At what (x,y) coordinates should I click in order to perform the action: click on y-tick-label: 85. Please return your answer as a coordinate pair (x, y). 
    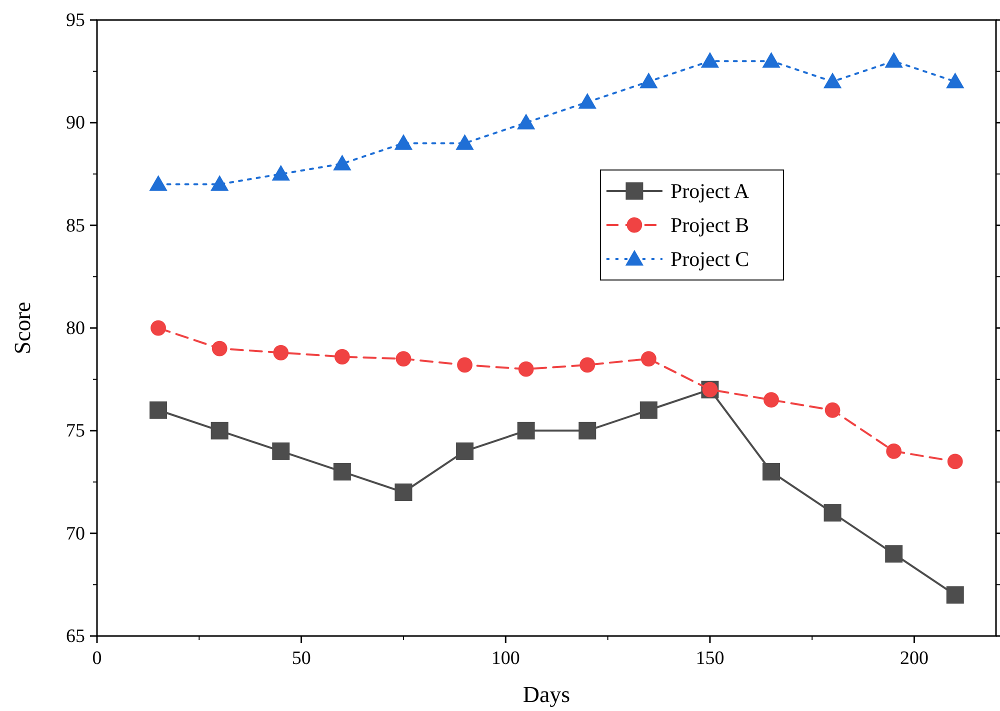
    Looking at the image, I should click on (75, 225).